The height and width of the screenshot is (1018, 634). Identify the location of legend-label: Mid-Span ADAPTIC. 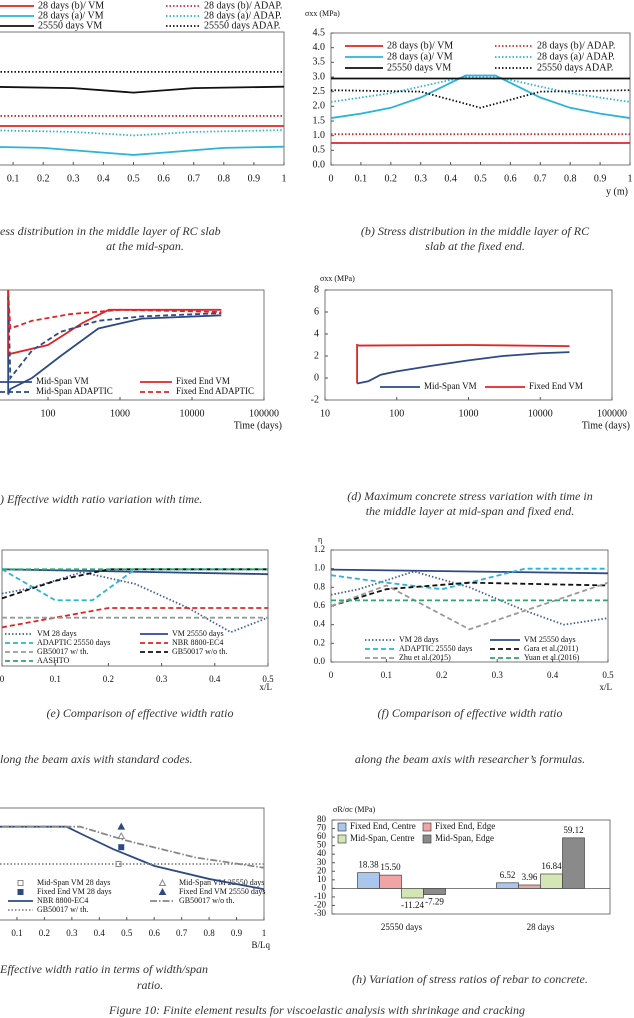
(74, 391).